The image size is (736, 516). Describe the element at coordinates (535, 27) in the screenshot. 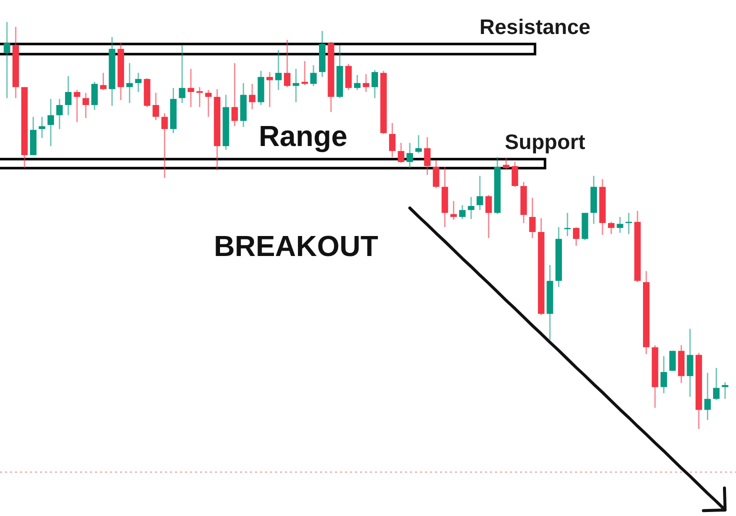

I see `band-label: Resistance` at that location.